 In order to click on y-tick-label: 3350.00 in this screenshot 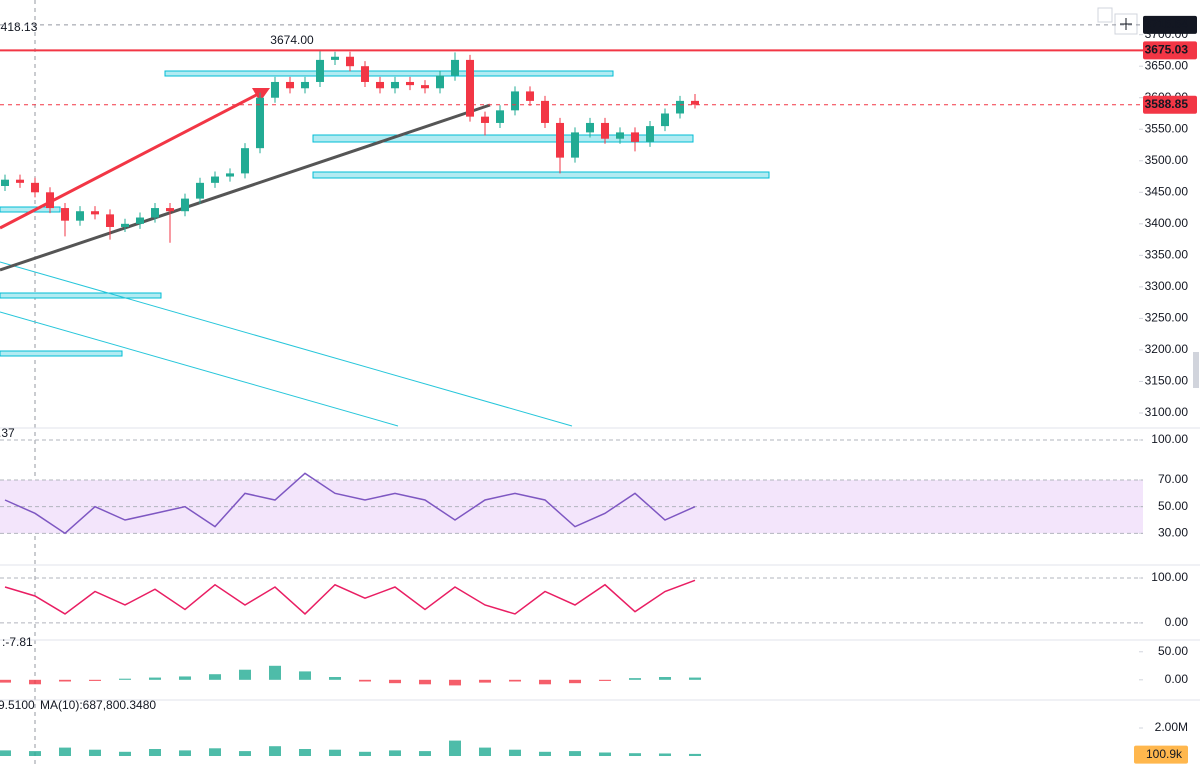, I will do `click(1167, 255)`.